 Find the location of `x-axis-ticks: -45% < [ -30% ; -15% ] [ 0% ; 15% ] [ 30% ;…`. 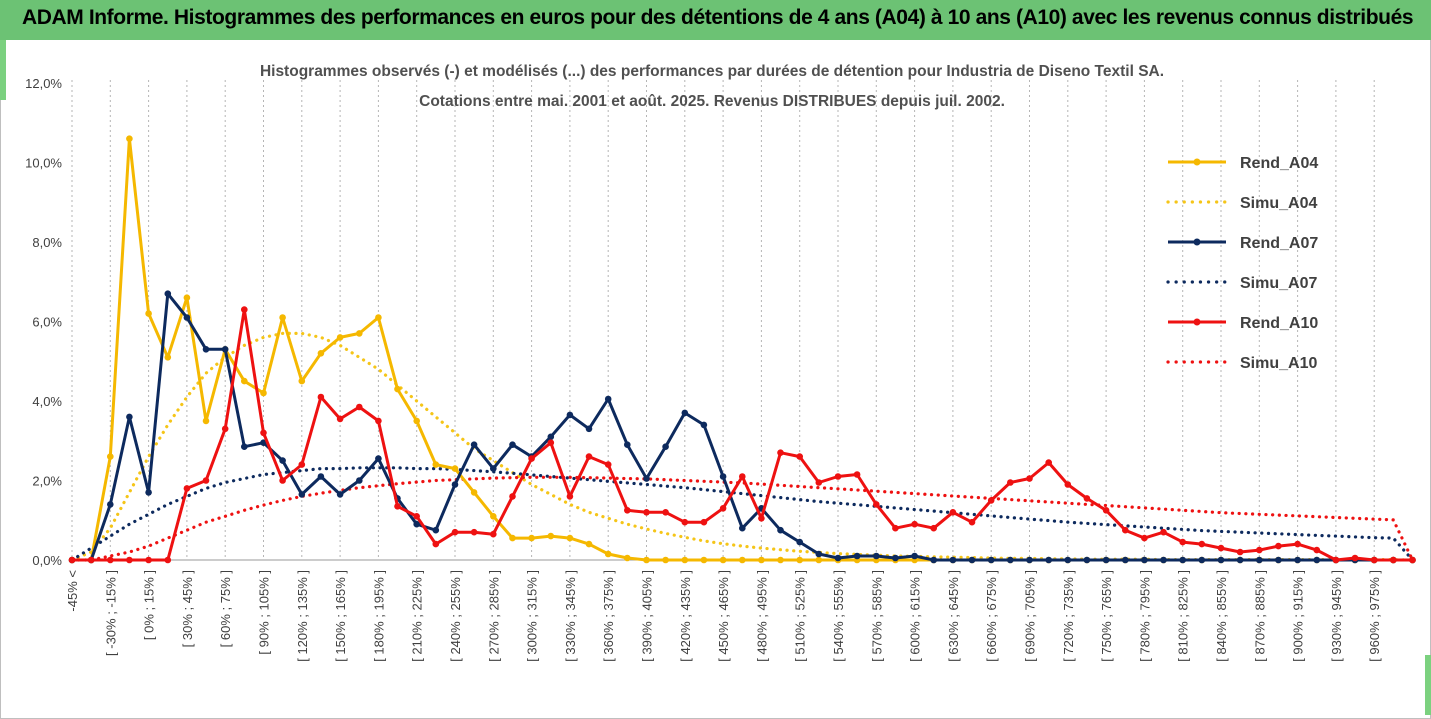

x-axis-ticks: -45% < [ -30% ; -15% ] [ 0% ; 15% ] [ 30% ;… is located at coordinates (723, 616).